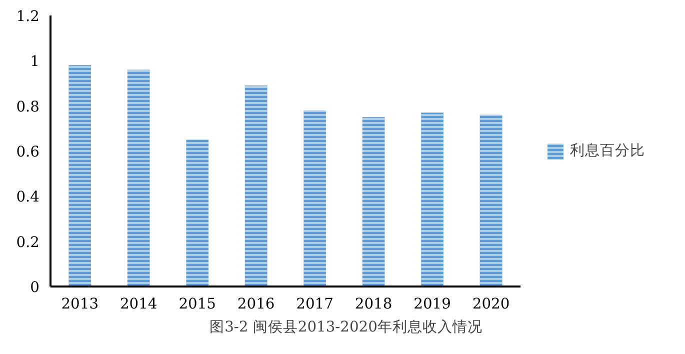 This screenshot has height=354, width=685. Describe the element at coordinates (197, 304) in the screenshot. I see `x-tick-label: 2015` at that location.